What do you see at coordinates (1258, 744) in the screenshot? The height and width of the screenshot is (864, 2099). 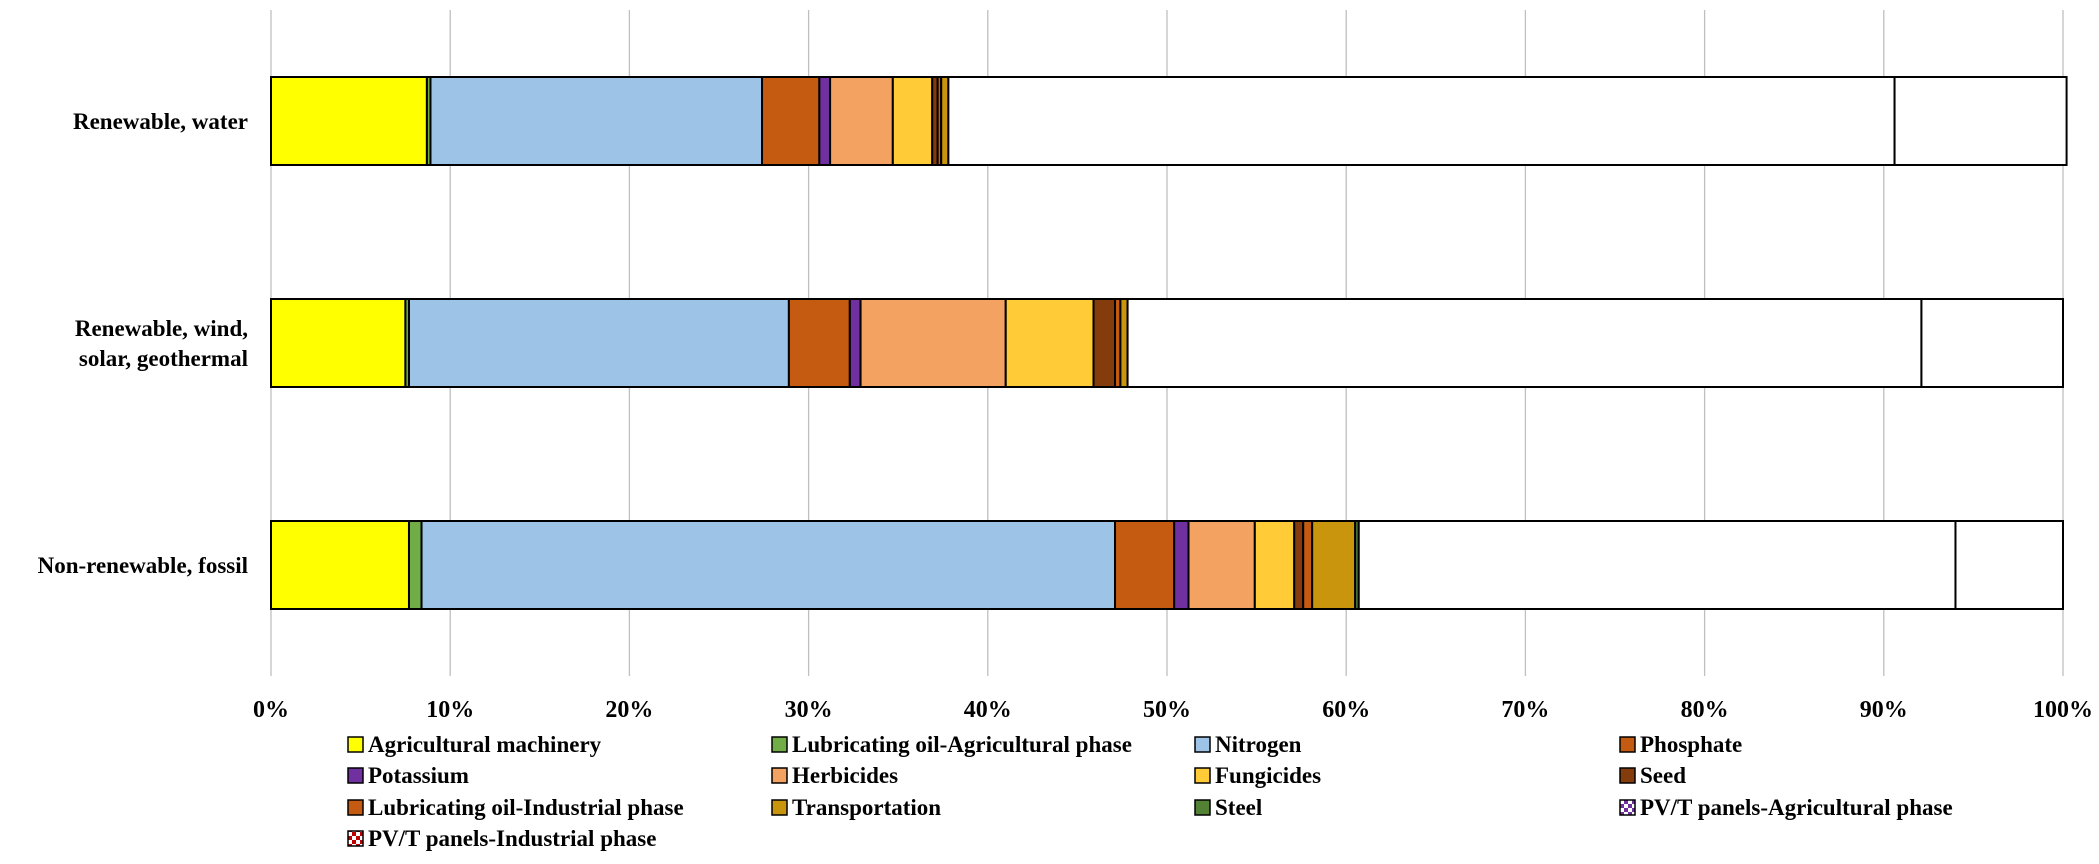 I see `legend-label: Nitrogen` at bounding box center [1258, 744].